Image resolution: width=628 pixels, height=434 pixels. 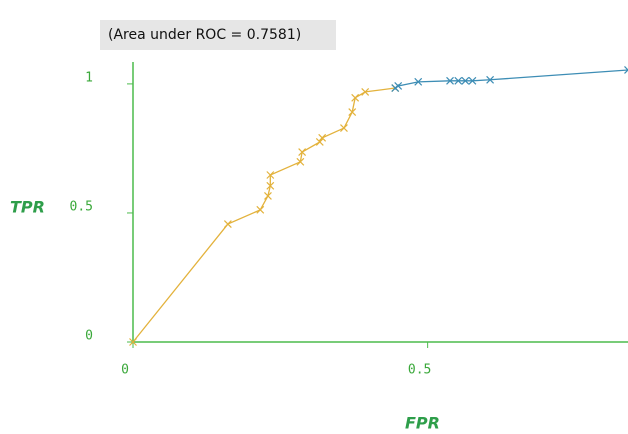 What do you see at coordinates (419, 370) in the screenshot?
I see `x-tick-label: 0.5` at bounding box center [419, 370].